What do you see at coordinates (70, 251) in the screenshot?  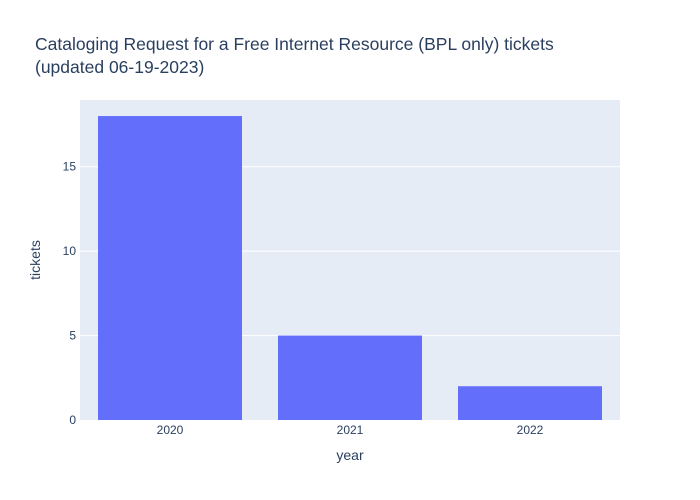 I see `y-tick-label-2: 10` at bounding box center [70, 251].